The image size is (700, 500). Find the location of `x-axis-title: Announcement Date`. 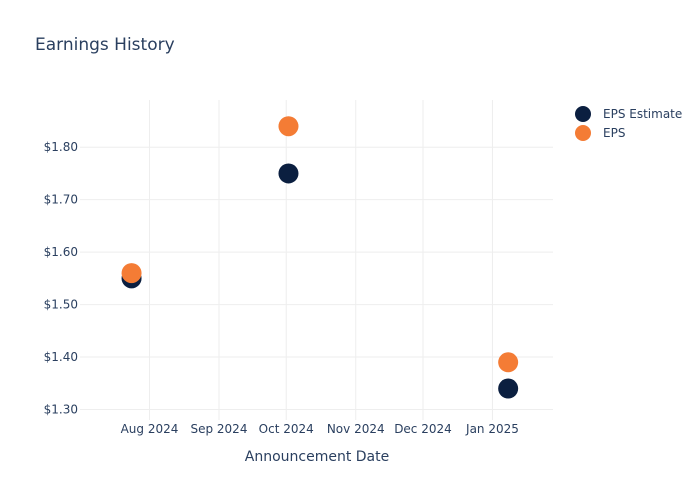

x-axis-title: Announcement Date is located at coordinates (317, 457).